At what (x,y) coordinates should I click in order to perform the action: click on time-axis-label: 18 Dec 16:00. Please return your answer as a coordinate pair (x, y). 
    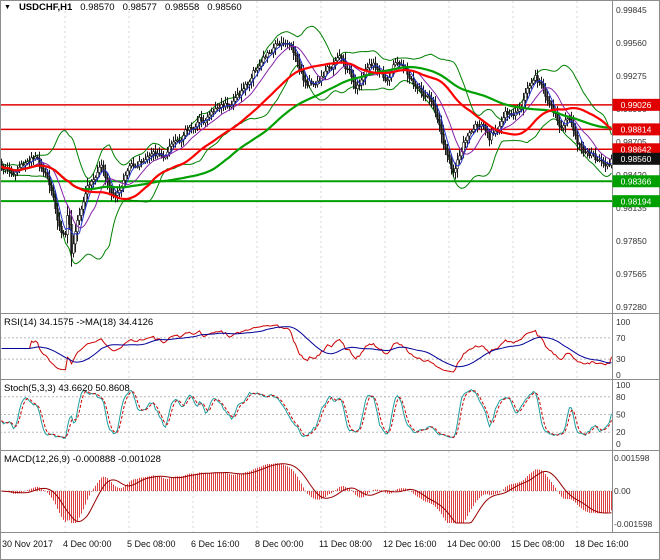
    Looking at the image, I should click on (602, 544).